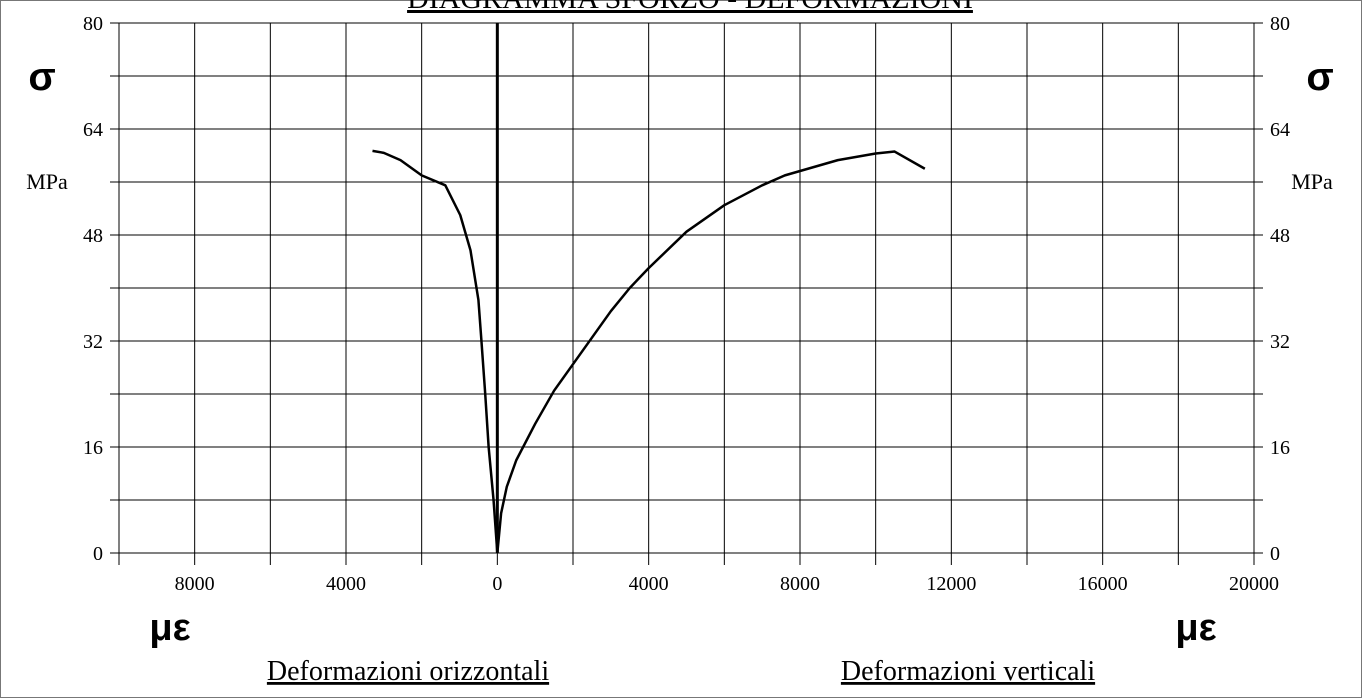  Describe the element at coordinates (497, 584) in the screenshot. I see `x-tick-label: 0` at that location.